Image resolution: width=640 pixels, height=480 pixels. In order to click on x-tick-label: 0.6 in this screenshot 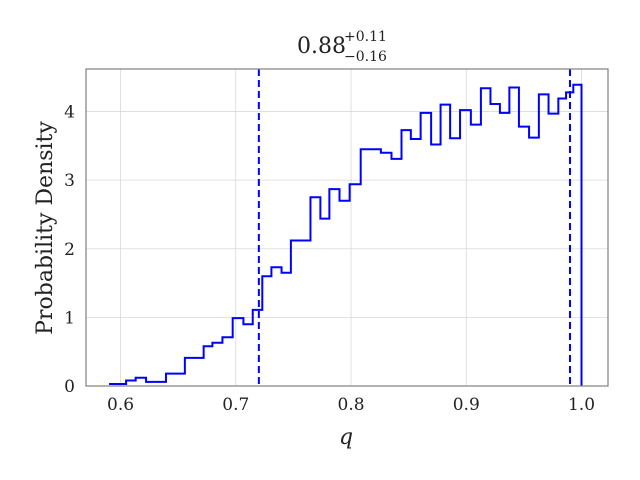, I will do `click(120, 405)`.